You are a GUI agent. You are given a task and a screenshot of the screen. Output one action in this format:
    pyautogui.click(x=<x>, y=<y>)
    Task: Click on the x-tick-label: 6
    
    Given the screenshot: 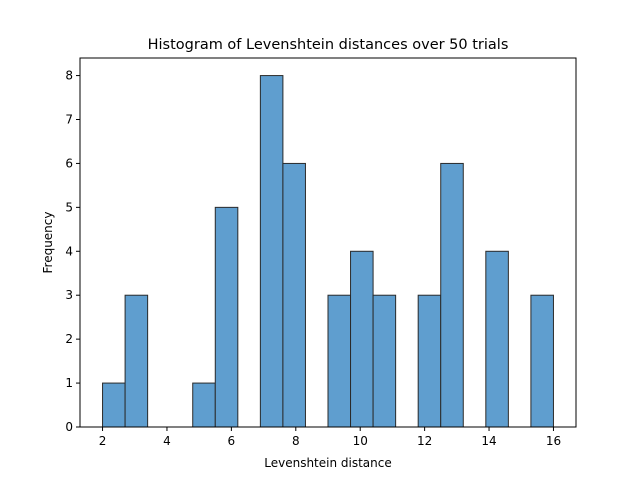 What is the action you would take?
    pyautogui.click(x=232, y=441)
    